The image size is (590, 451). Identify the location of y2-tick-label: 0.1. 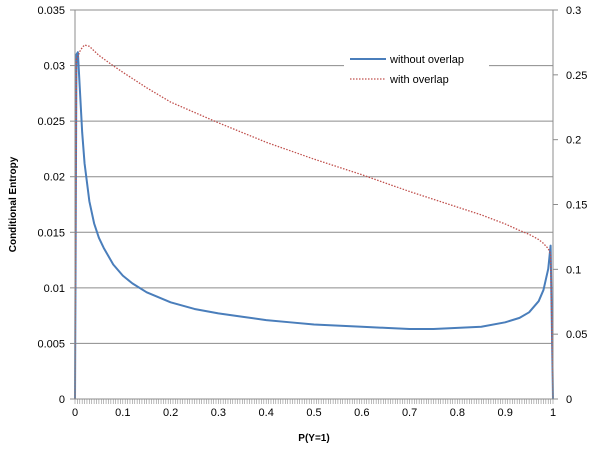
(573, 270).